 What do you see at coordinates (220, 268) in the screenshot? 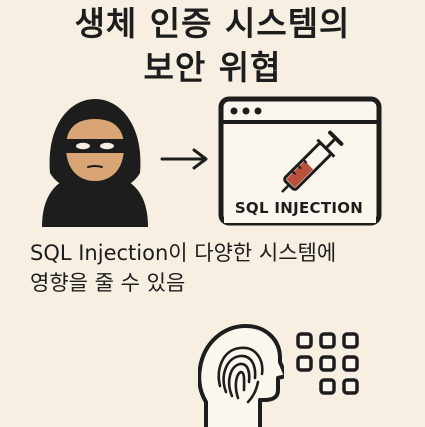
I see `caption: SQL Injection이 다양한 시스템에 영향을 줄 수 있음` at bounding box center [220, 268].